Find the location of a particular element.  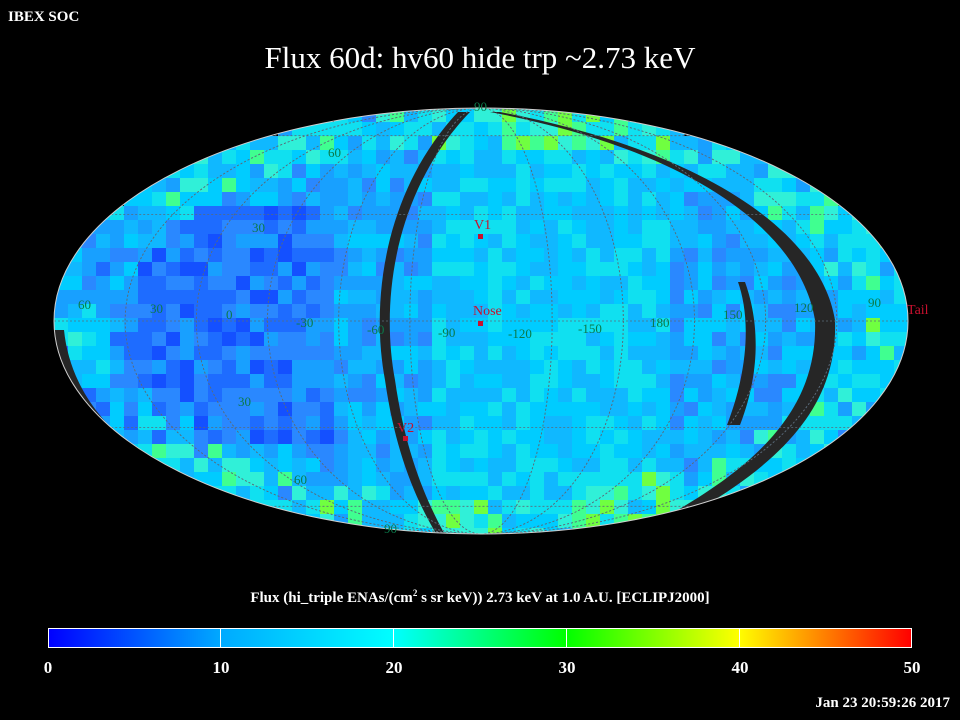

lat-minus30-label: 30 is located at coordinates (244, 401).